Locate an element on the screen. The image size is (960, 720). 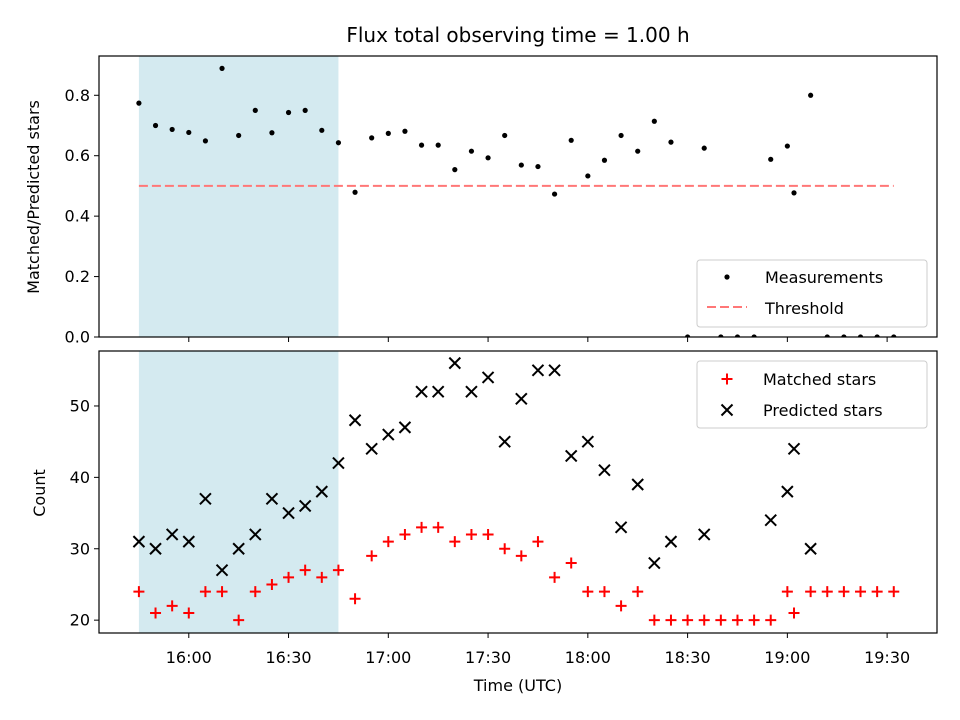
y-tick-label: 30 is located at coordinates (80, 548).